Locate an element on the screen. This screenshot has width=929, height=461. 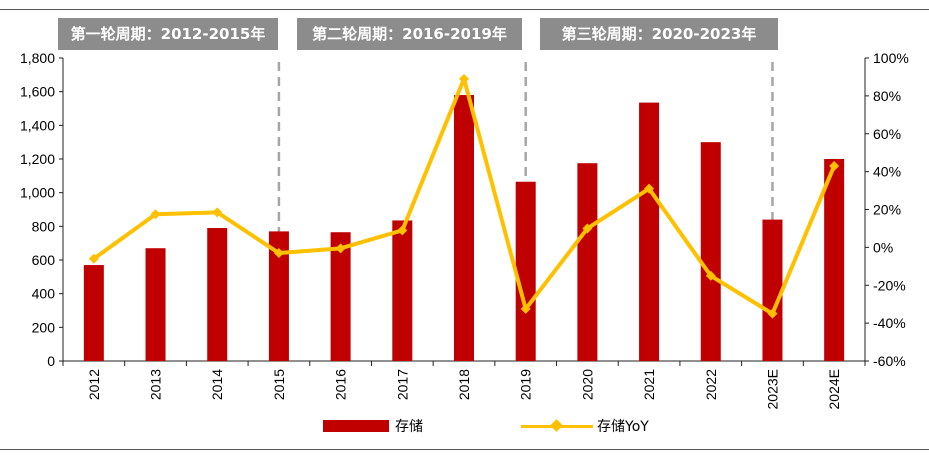
right-tick-label: 0% is located at coordinates (883, 247).